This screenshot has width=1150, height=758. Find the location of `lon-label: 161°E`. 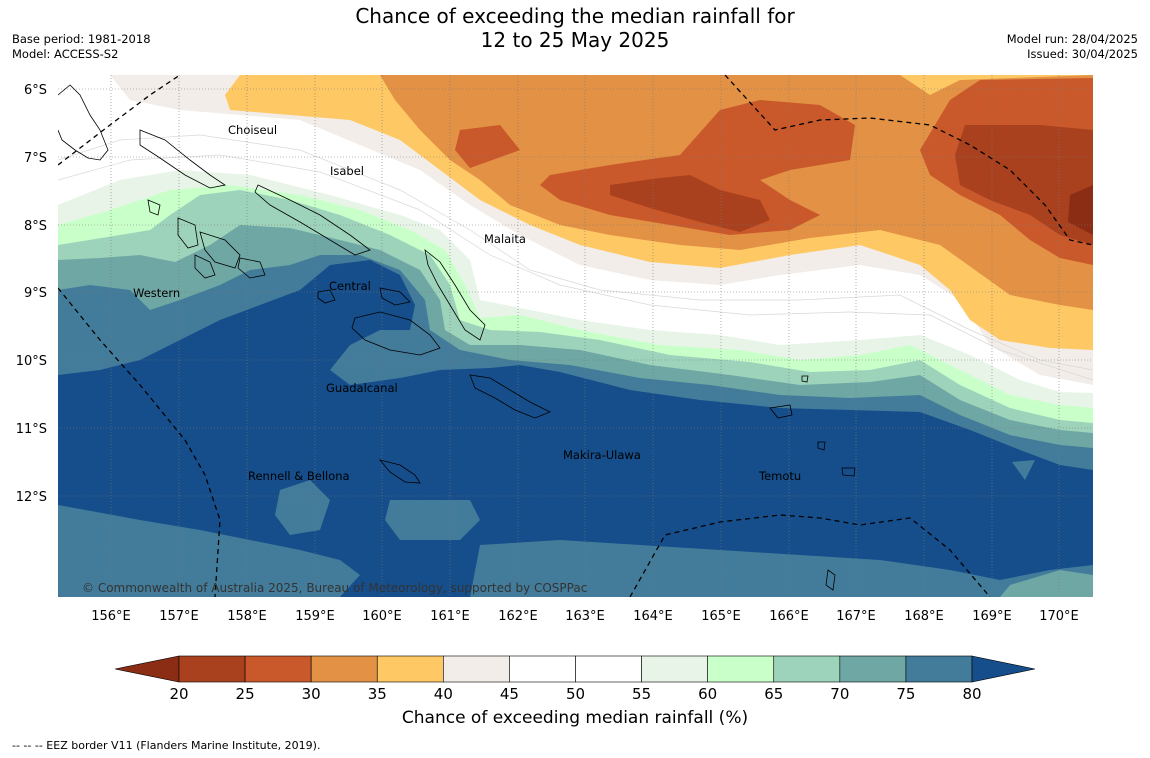

lon-label: 161°E is located at coordinates (450, 616).